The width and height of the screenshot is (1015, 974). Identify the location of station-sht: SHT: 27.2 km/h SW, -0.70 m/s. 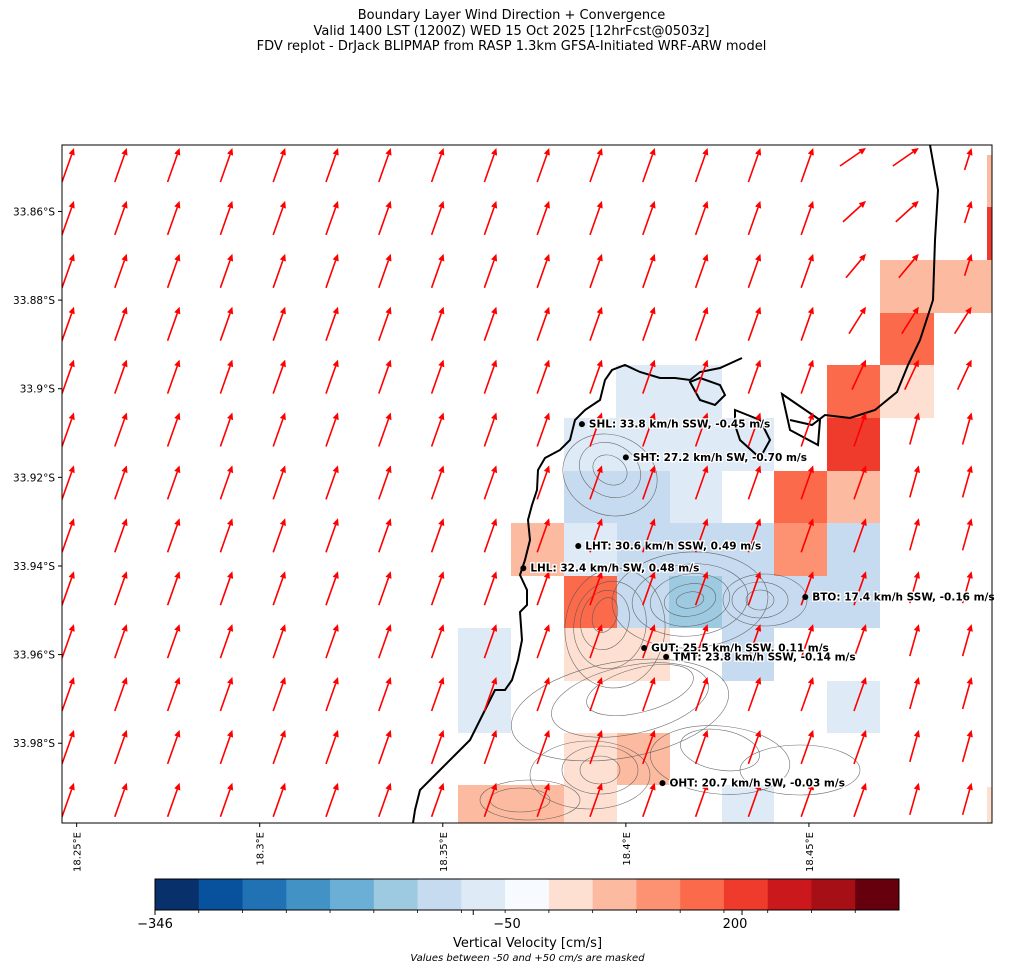
(715, 458).